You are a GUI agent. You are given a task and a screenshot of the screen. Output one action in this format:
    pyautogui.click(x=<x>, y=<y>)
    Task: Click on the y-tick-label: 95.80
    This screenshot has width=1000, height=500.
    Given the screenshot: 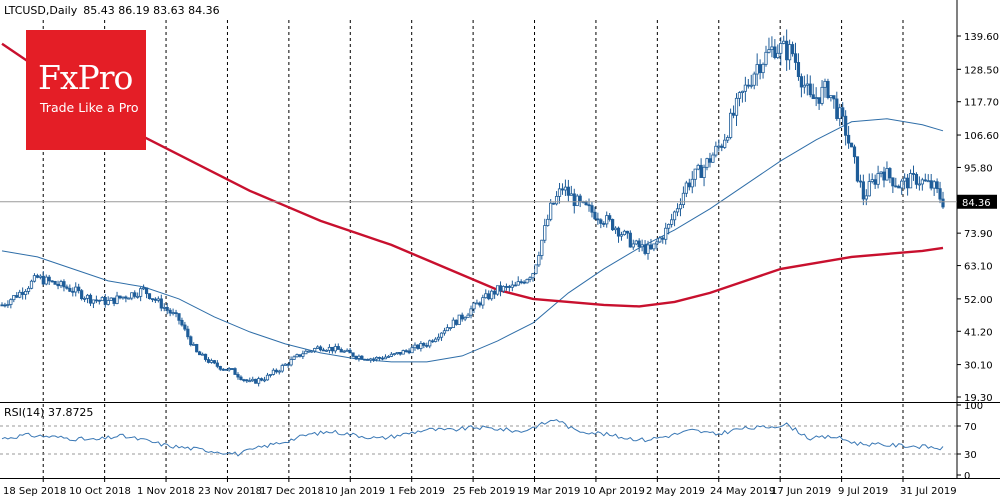 What is the action you would take?
    pyautogui.click(x=978, y=168)
    